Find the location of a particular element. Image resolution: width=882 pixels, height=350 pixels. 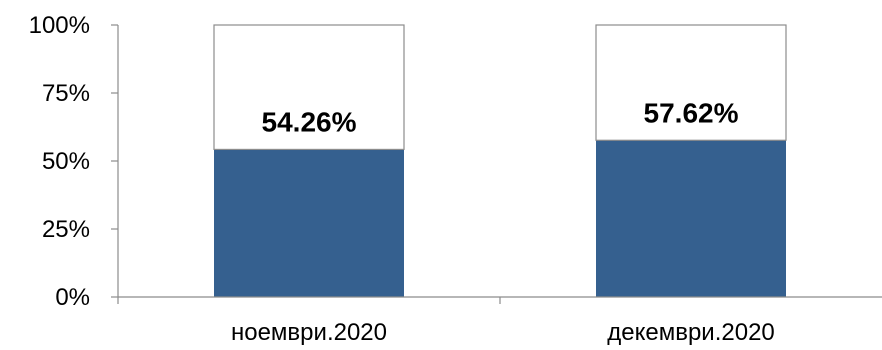

data-label: 57.62% is located at coordinates (691, 112).